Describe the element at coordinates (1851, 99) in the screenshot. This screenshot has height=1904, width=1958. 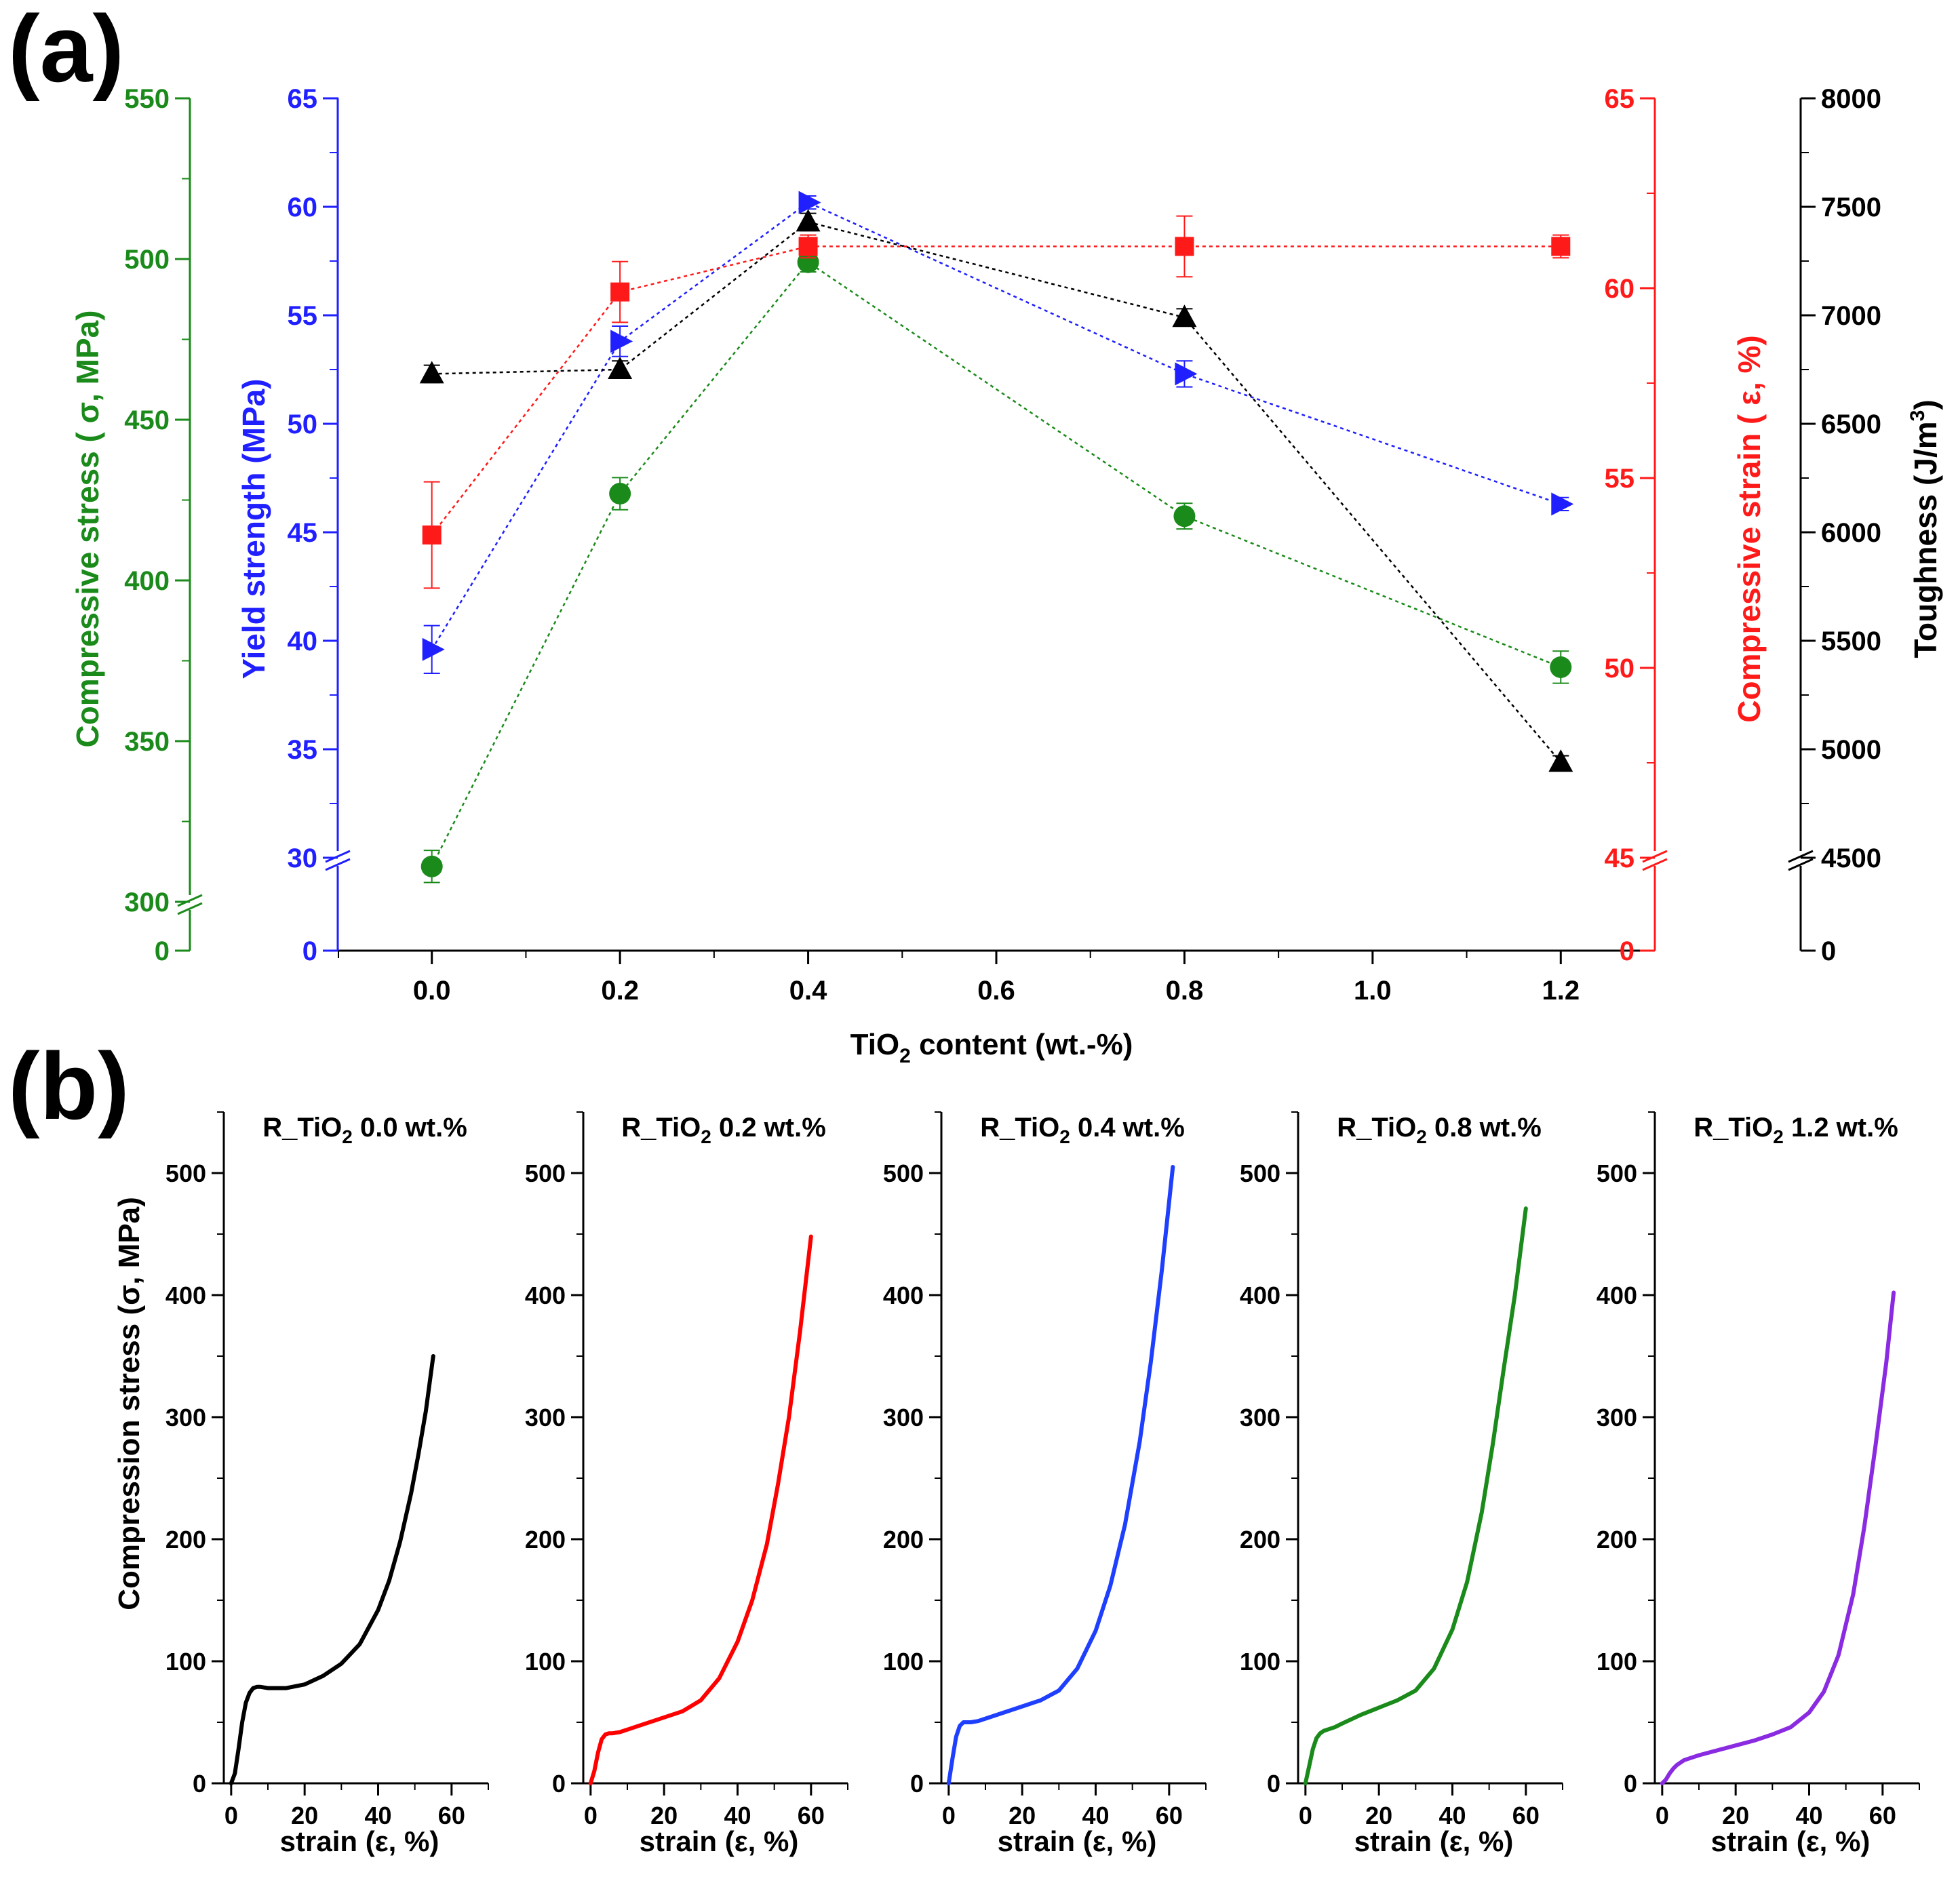
I see `black-tick-label: 8000` at that location.